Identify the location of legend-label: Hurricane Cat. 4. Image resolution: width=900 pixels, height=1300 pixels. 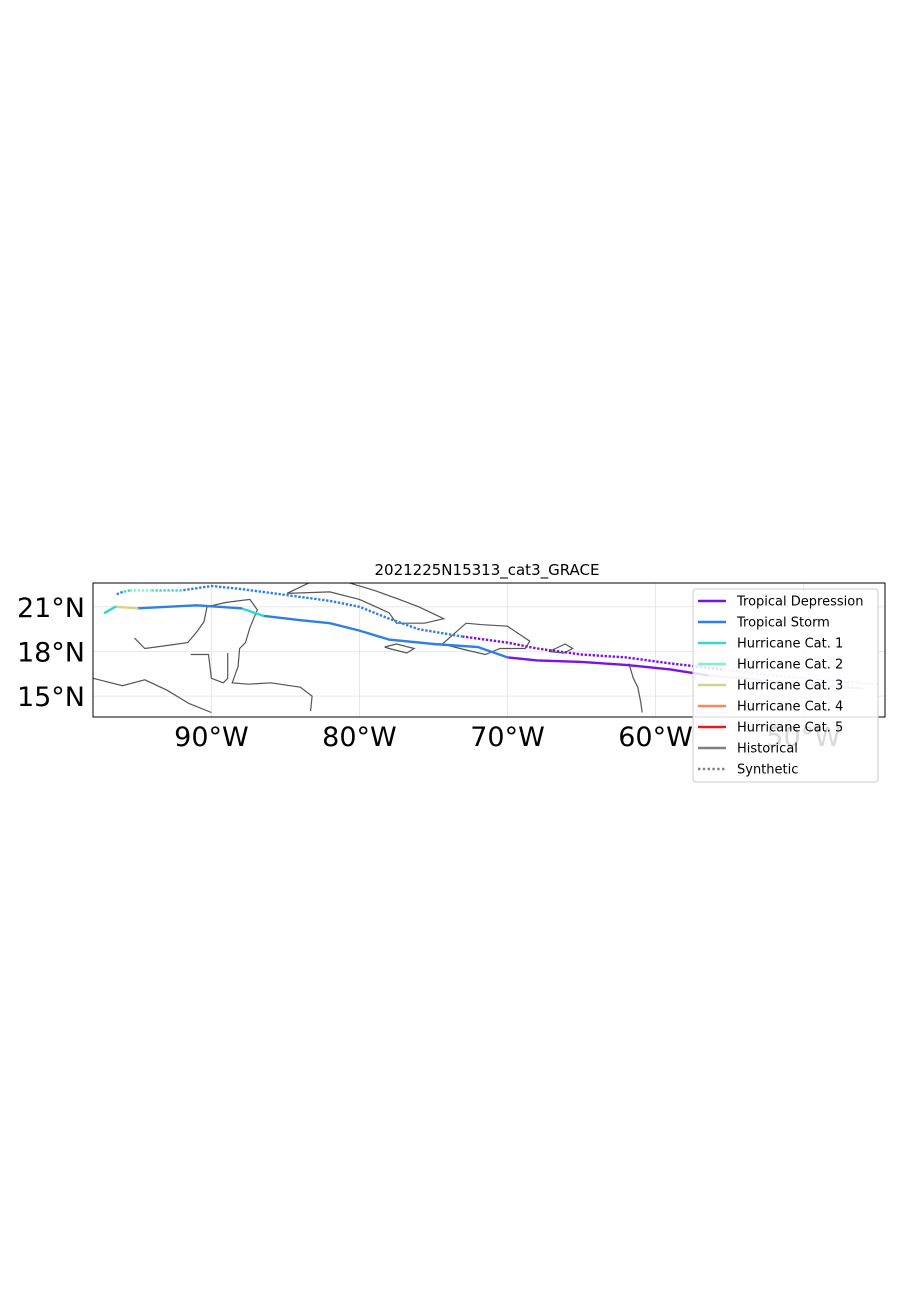
(790, 707).